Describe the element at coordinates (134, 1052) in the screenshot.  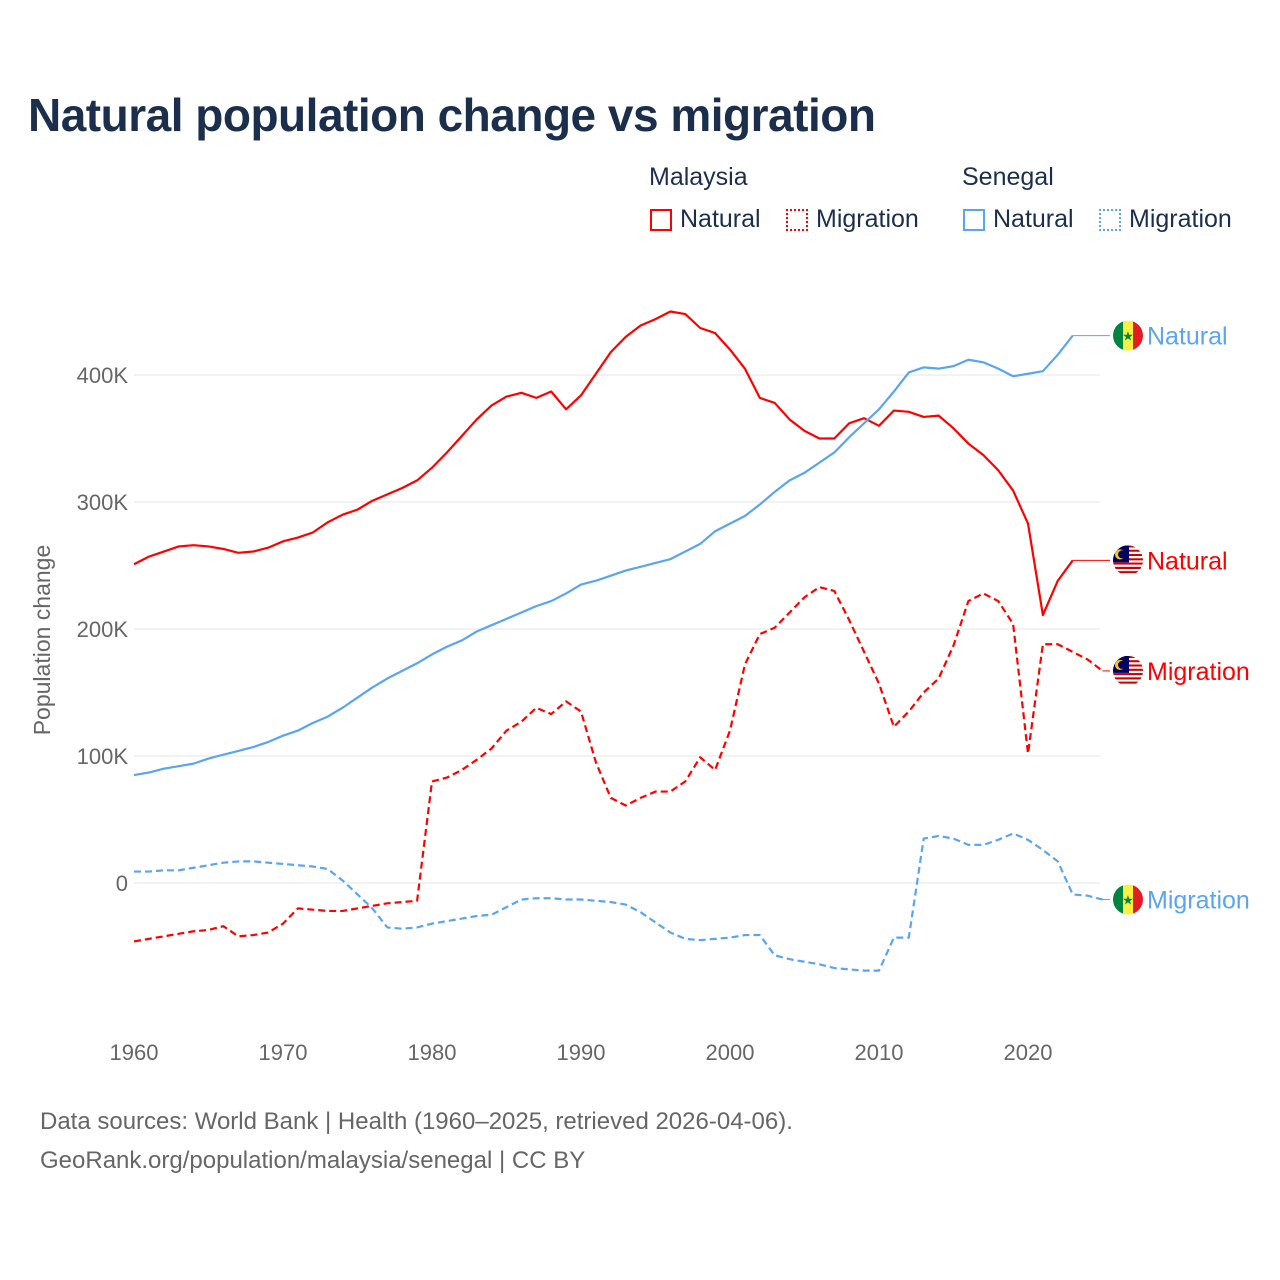
I see `x-tick-label: 1960` at that location.